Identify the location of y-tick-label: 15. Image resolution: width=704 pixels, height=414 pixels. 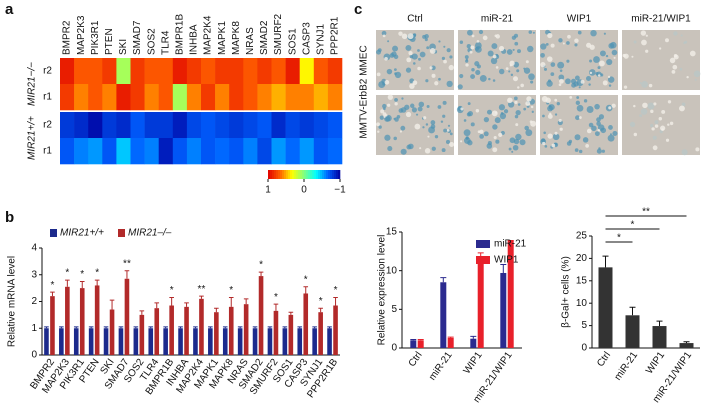
(392, 232).